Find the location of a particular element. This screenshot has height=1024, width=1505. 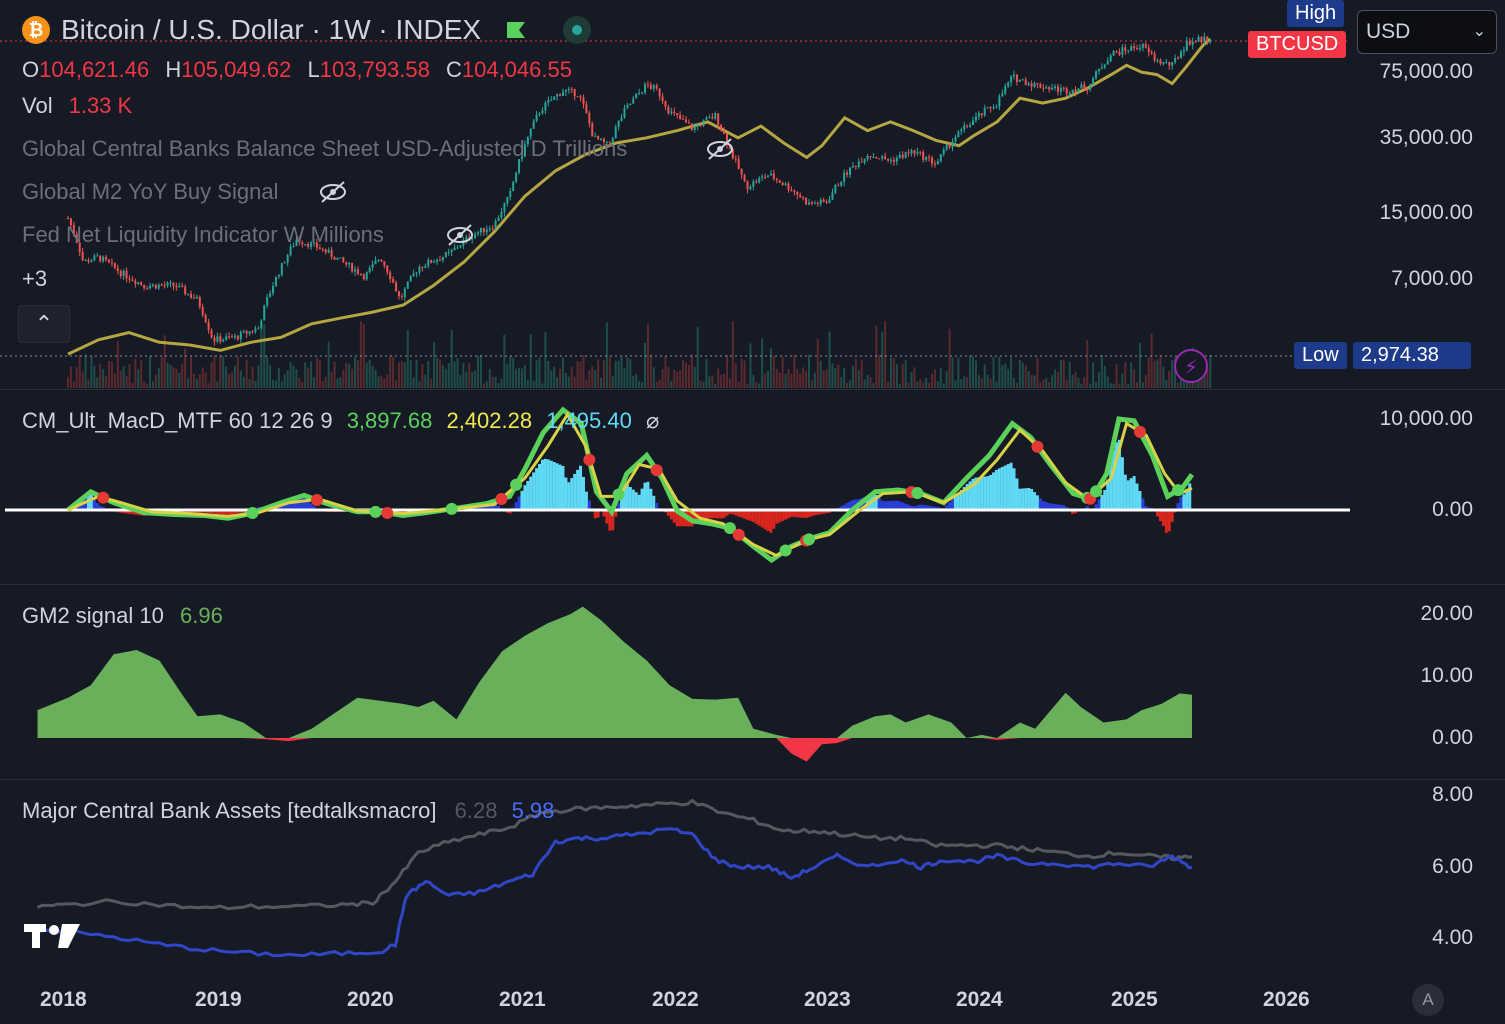

more-indicators-count: +3 is located at coordinates (35, 278).